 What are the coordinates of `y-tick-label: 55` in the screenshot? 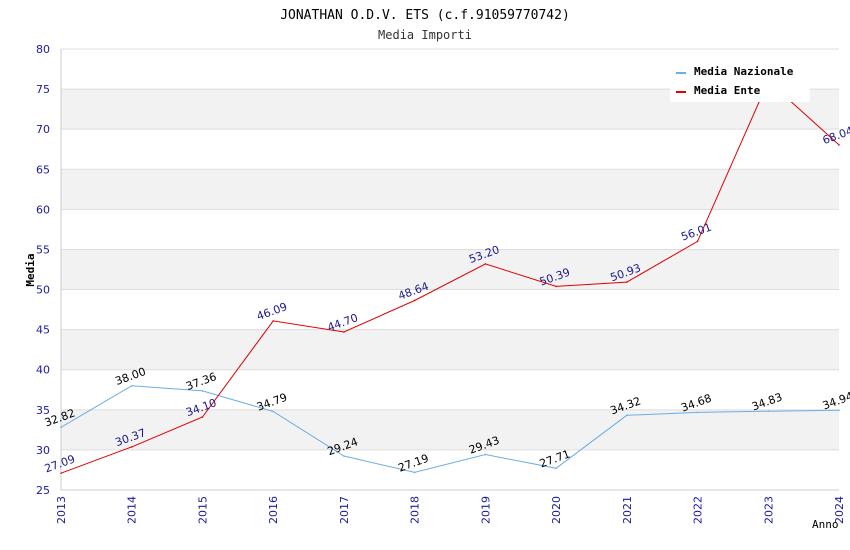 It's located at (43, 249).